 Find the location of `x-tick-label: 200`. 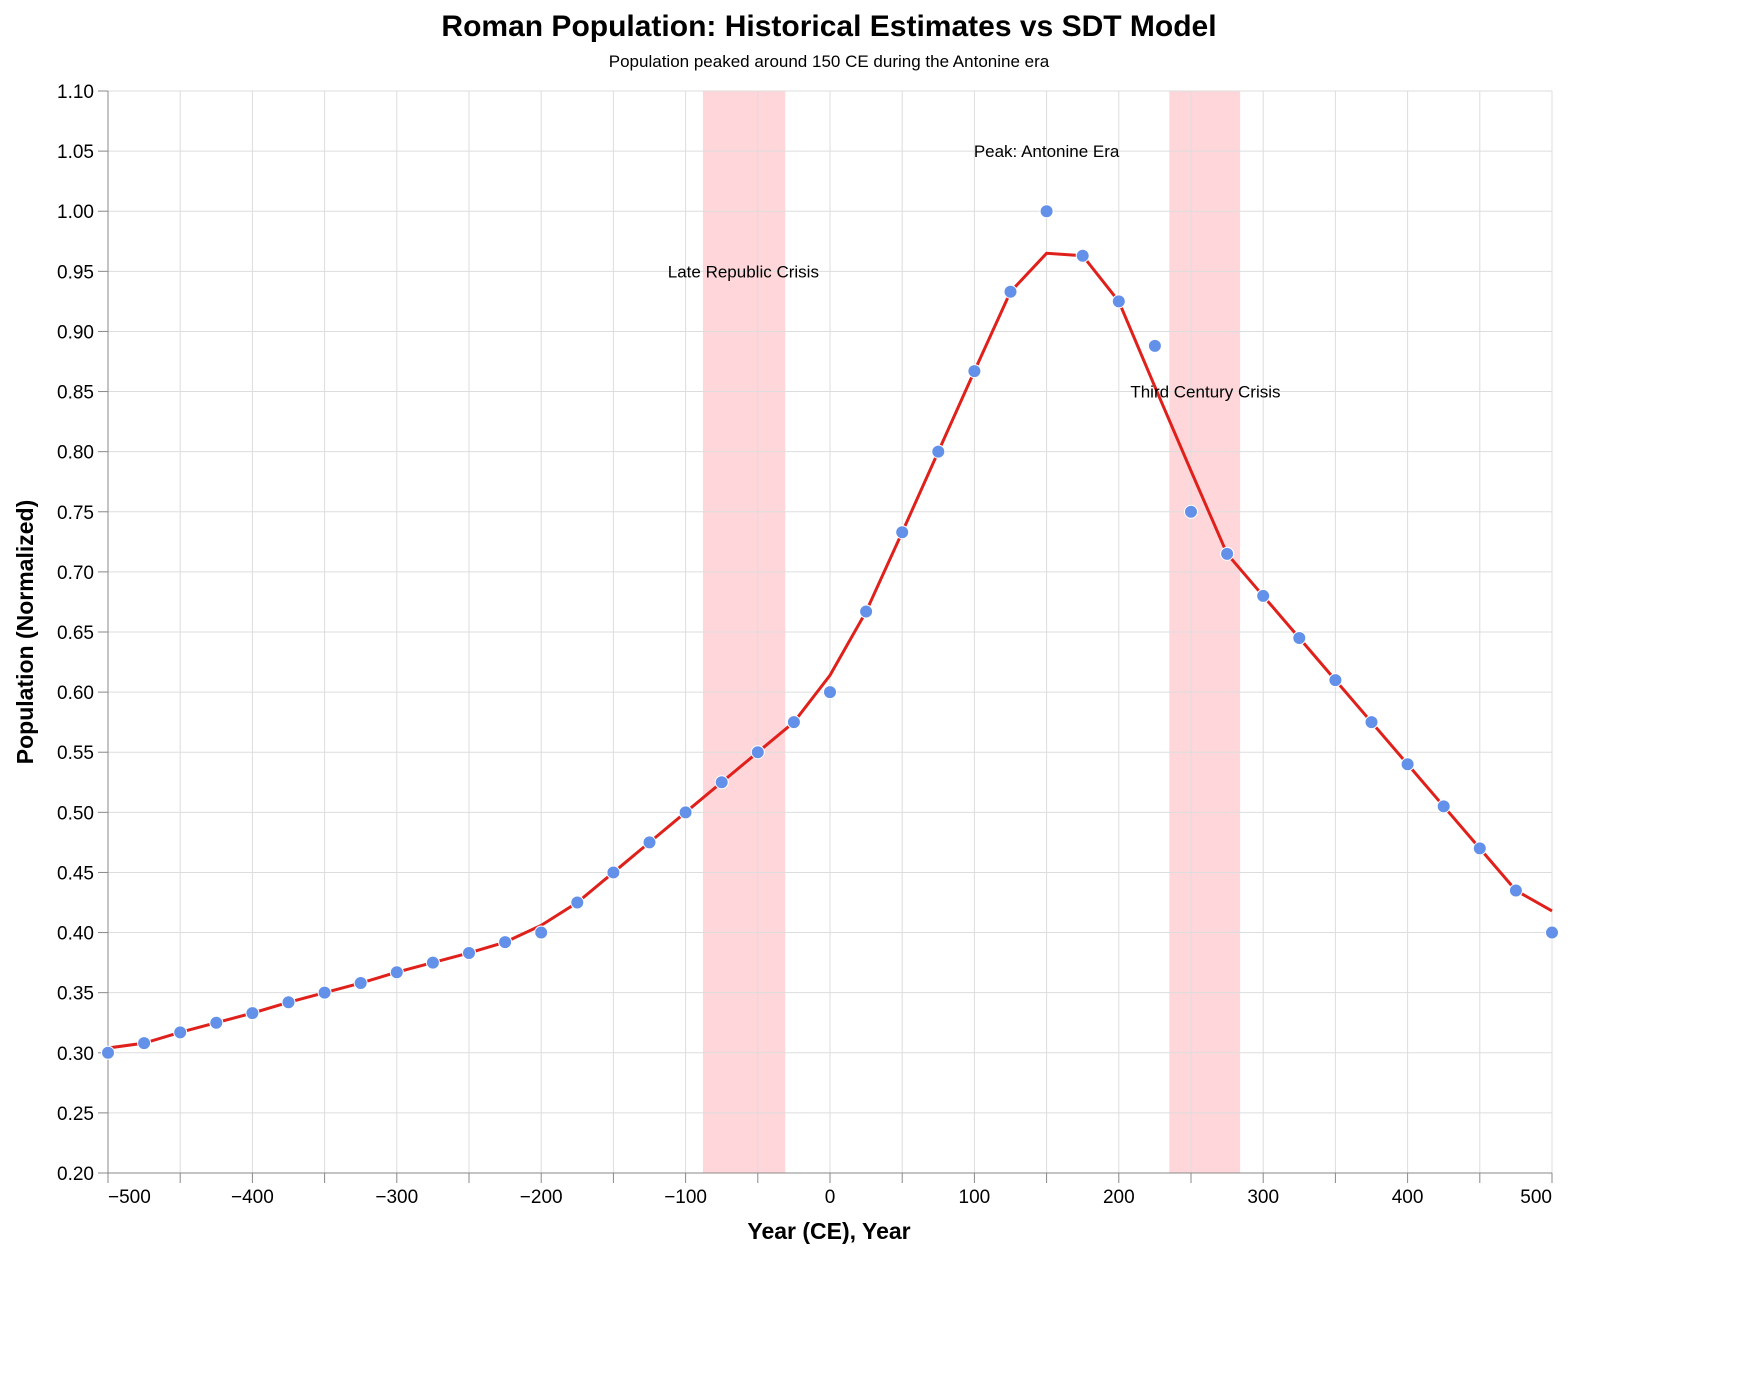

x-tick-label: 200 is located at coordinates (1119, 1197).